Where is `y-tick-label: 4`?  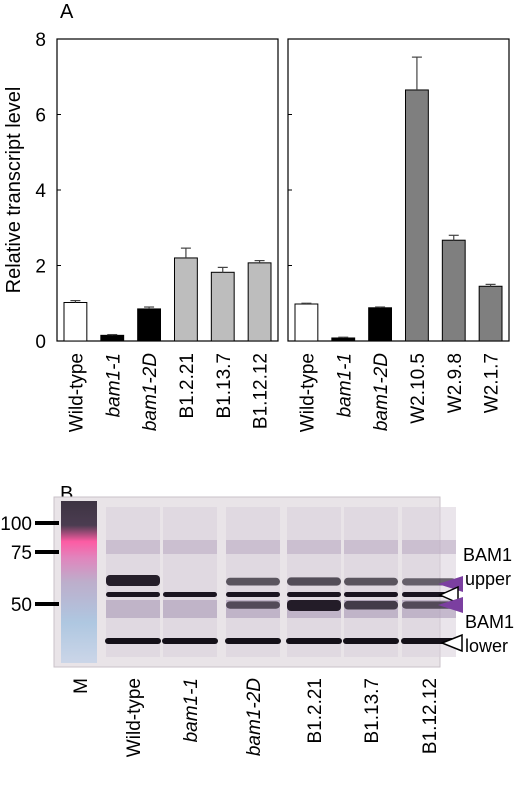
y-tick-label: 4 is located at coordinates (40, 191).